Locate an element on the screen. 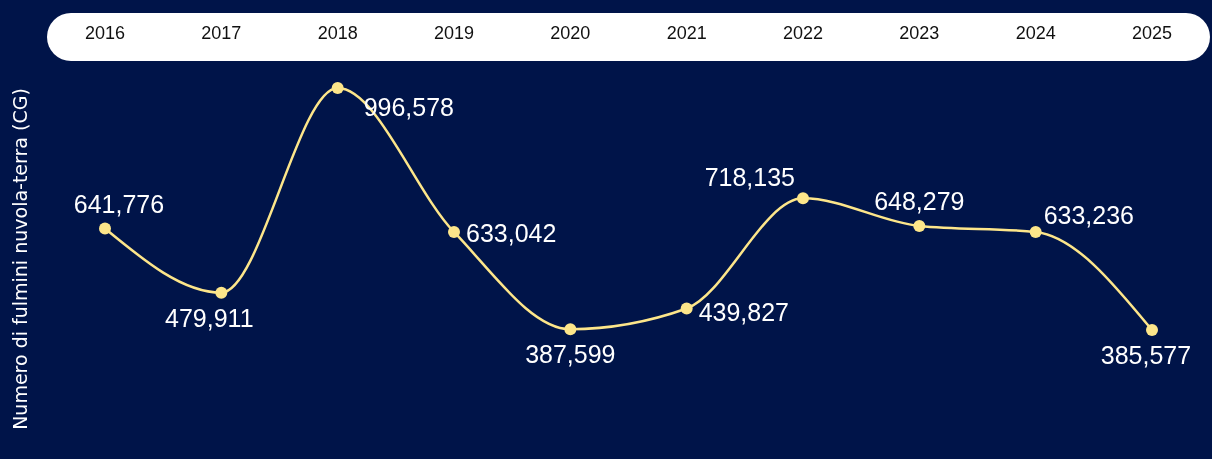 This screenshot has width=1212, height=459. data-label: 633,236 is located at coordinates (1089, 214).